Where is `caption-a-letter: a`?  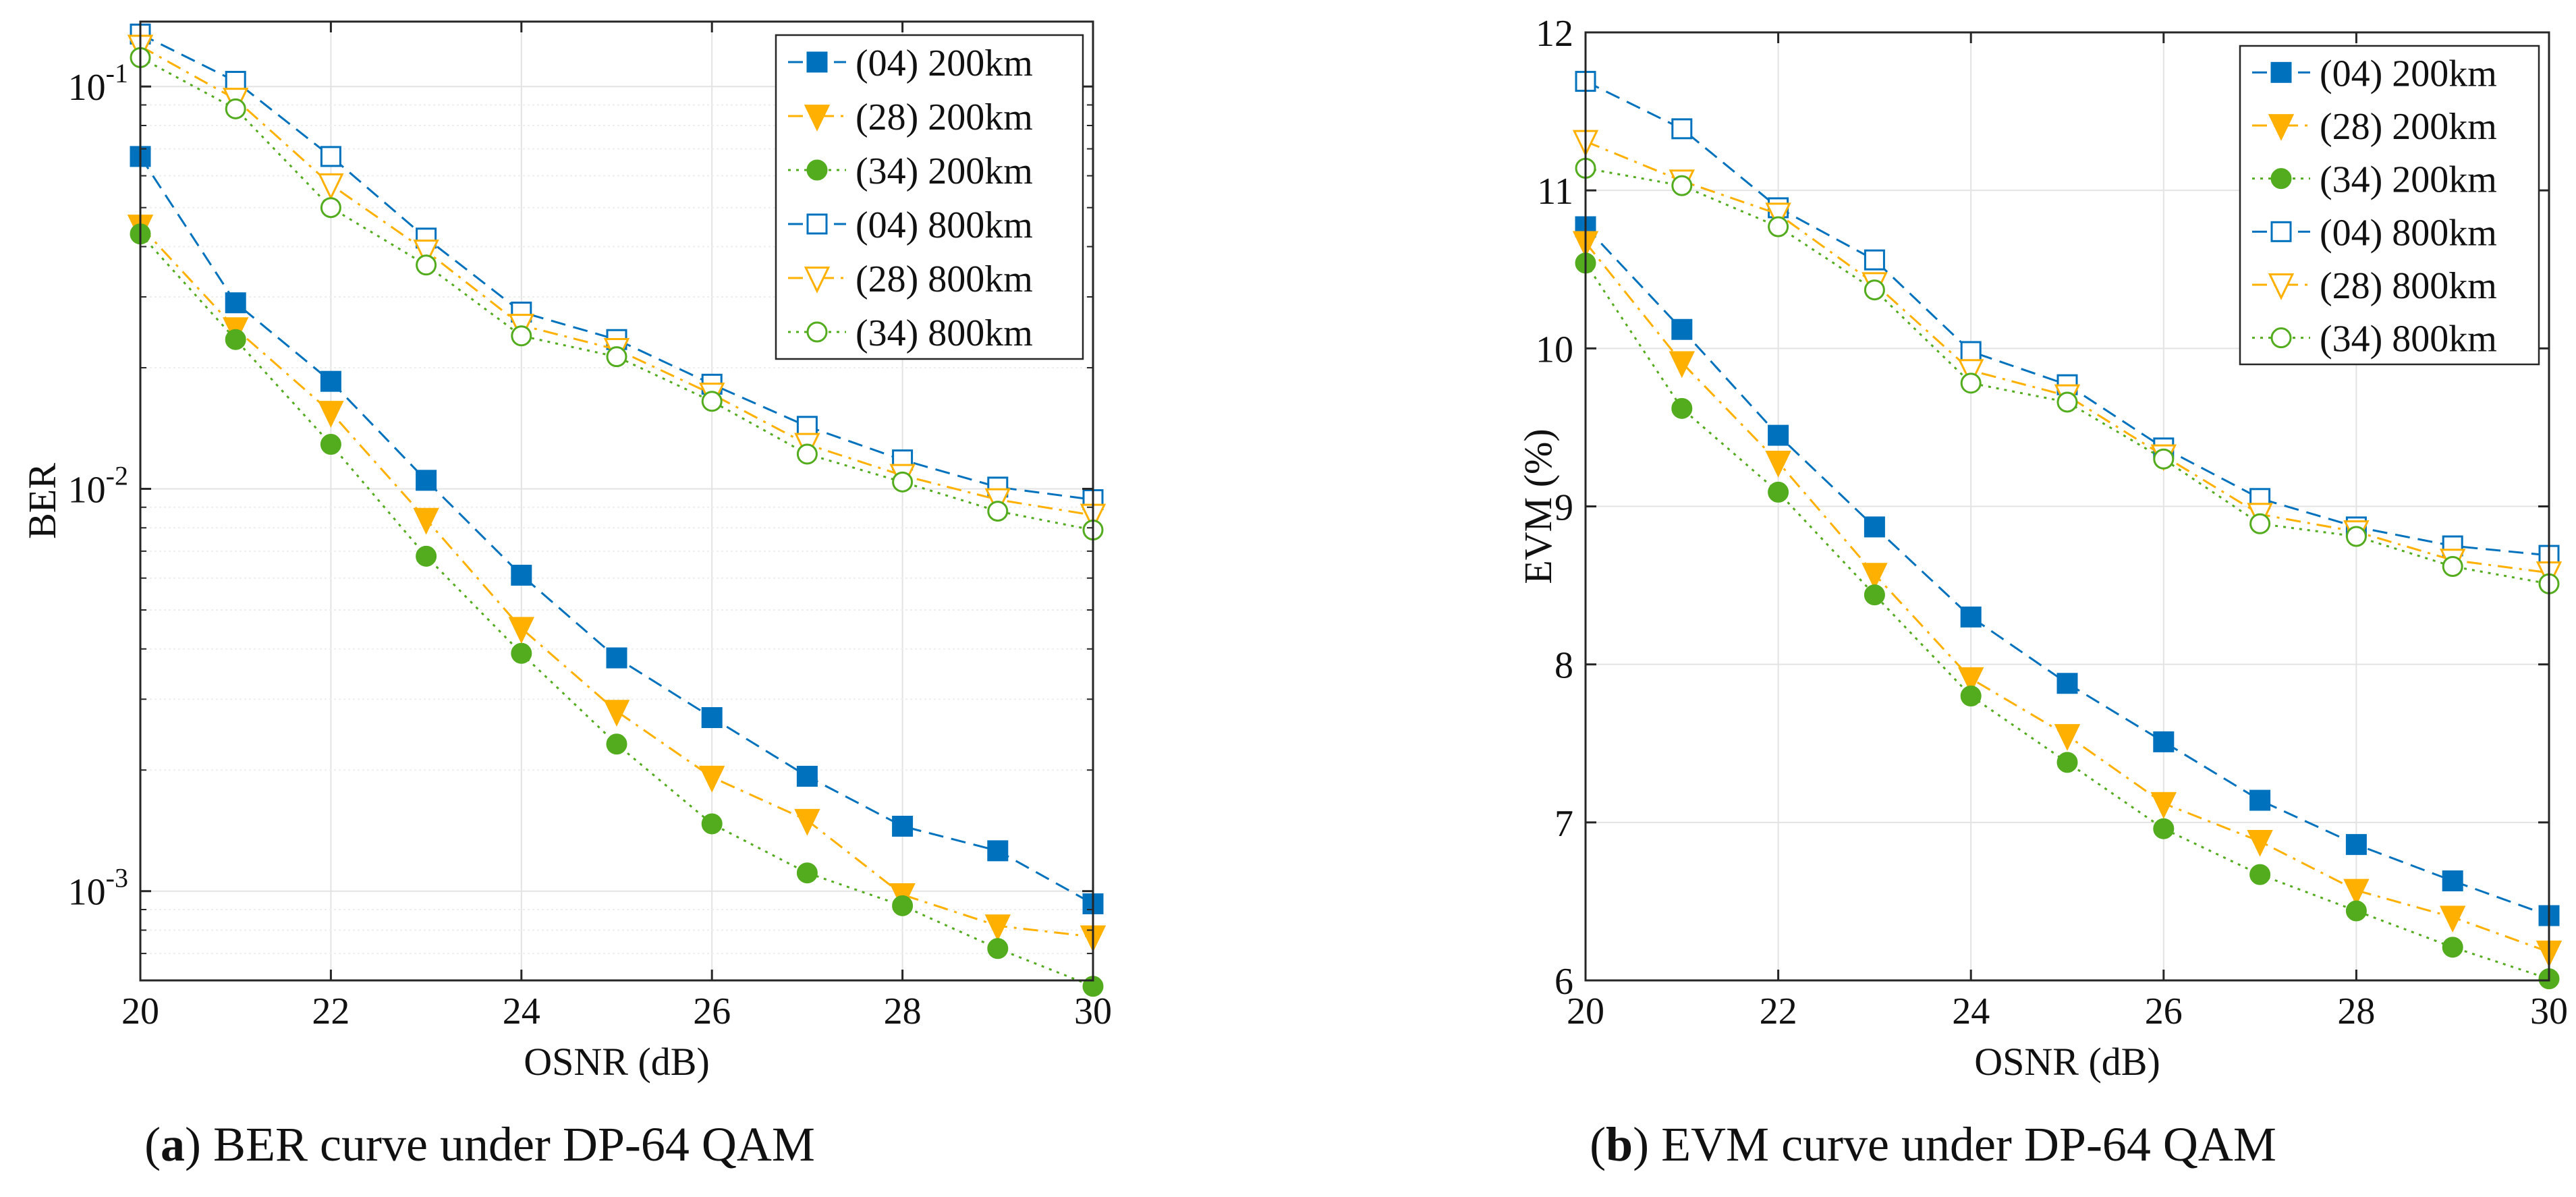
caption-a-letter: a is located at coordinates (173, 1144).